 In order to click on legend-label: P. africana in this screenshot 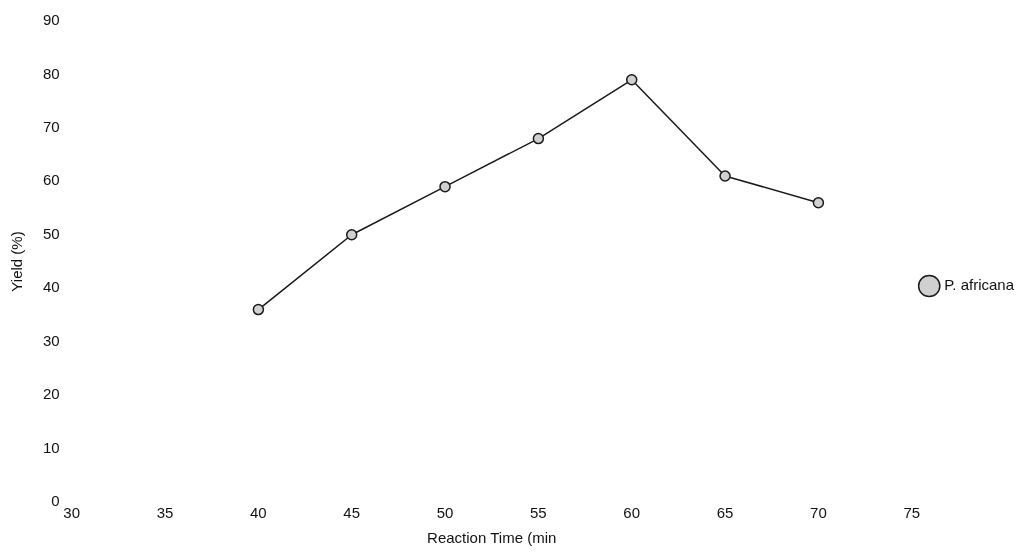, I will do `click(979, 285)`.